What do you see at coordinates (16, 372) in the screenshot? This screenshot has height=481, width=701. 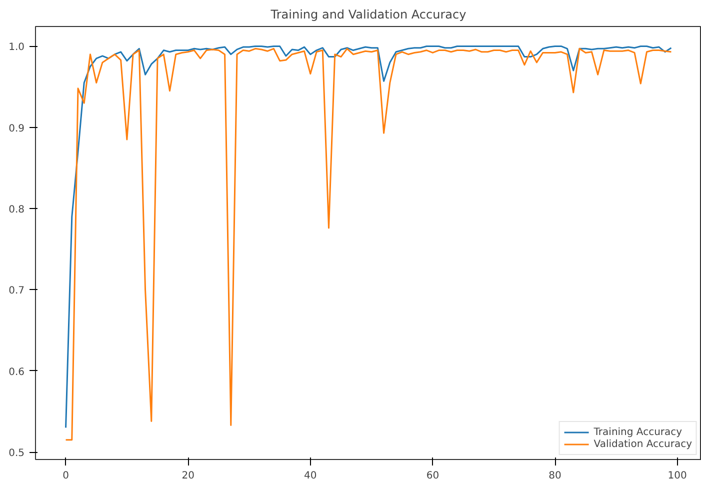 I see `y-tick-label: 0.6` at bounding box center [16, 372].